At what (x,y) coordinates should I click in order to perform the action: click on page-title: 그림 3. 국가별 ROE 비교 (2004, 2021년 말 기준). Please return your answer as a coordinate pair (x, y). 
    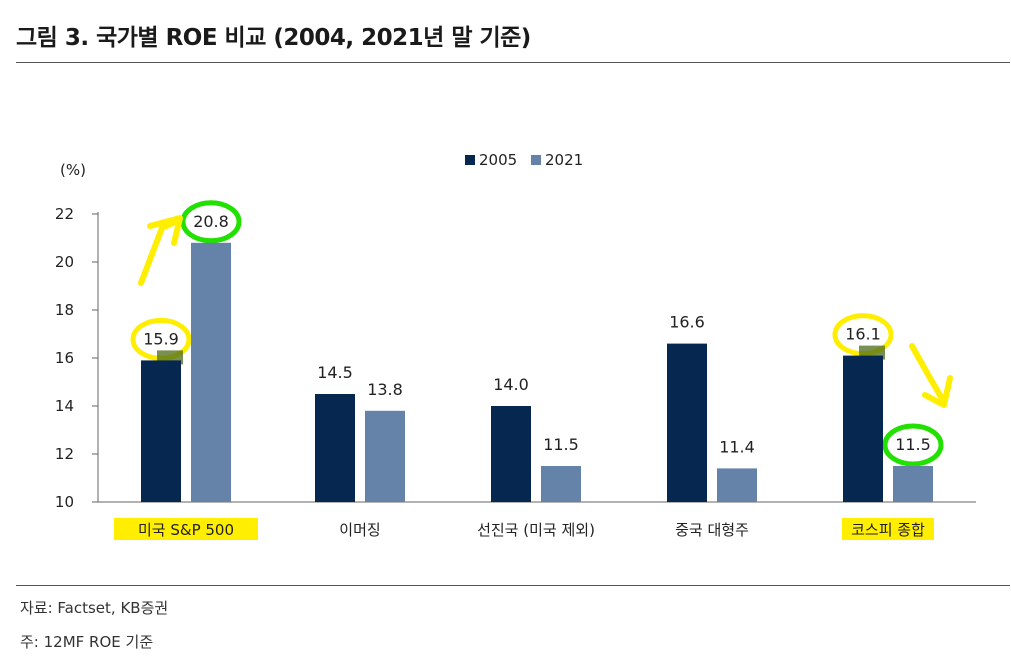
    Looking at the image, I should click on (273, 38).